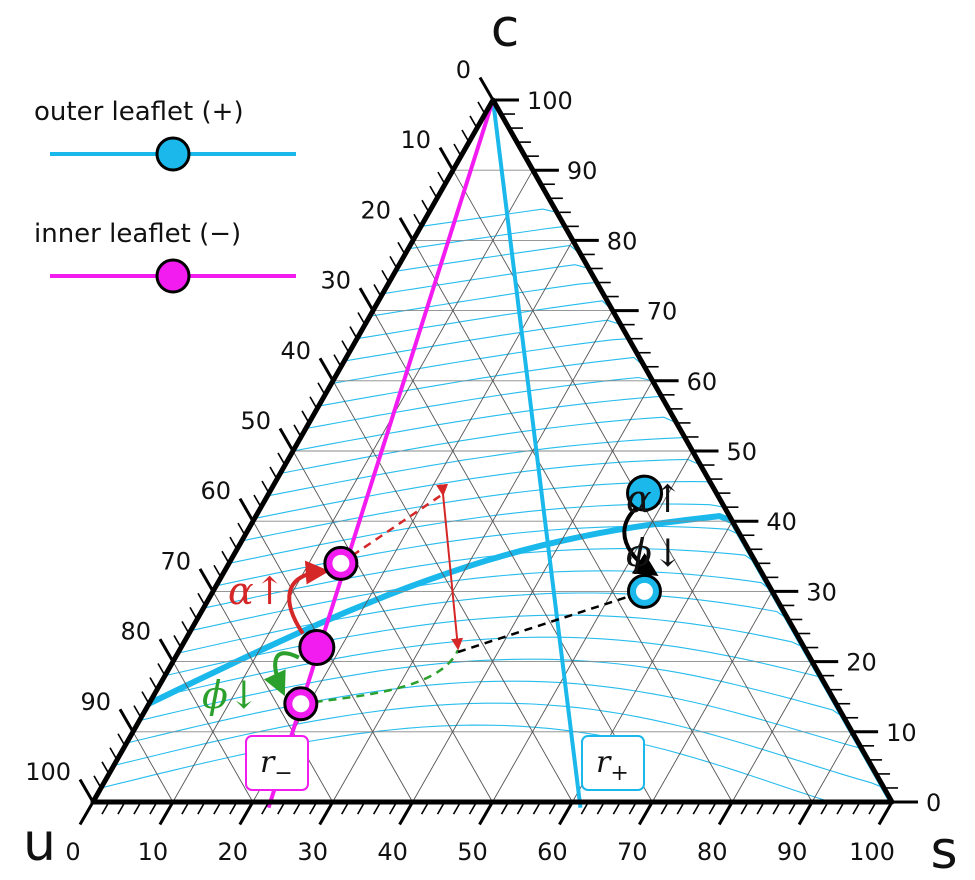 This screenshot has width=975, height=880. What do you see at coordinates (375, 210) in the screenshot?
I see `tick-label-u: 20` at bounding box center [375, 210].